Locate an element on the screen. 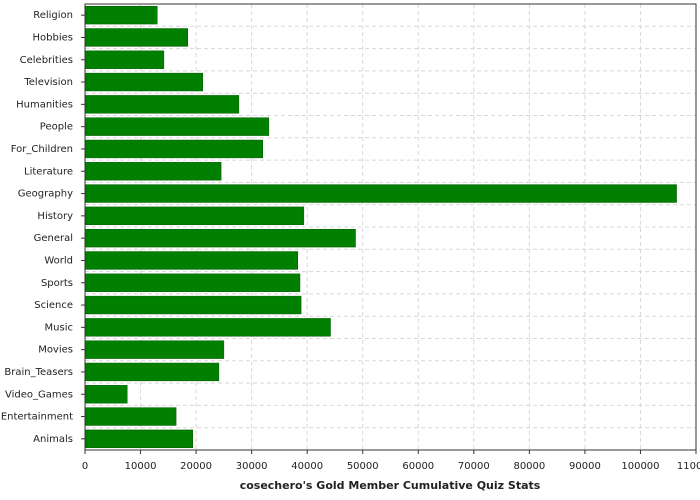 The height and width of the screenshot is (500, 700). y-tick-label: Science is located at coordinates (53, 305).